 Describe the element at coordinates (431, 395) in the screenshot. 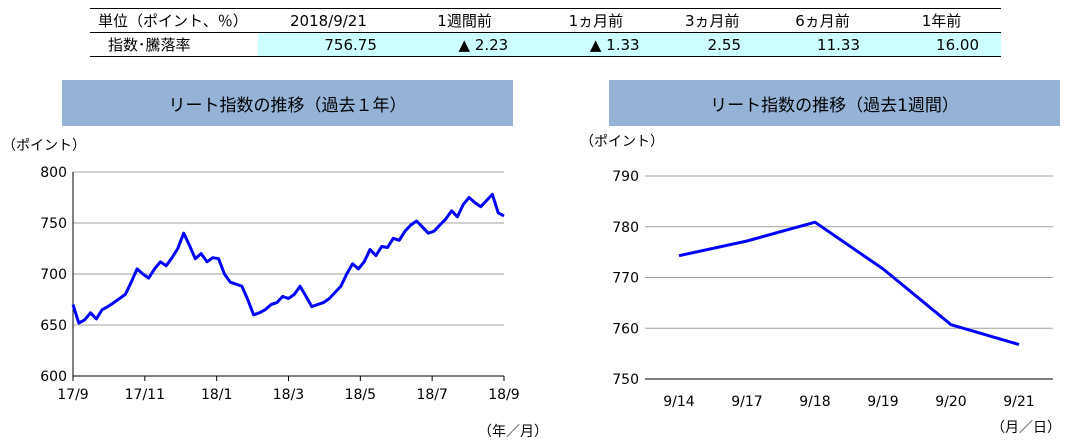

I see `chart-1y-xtick-label: 18/7` at that location.